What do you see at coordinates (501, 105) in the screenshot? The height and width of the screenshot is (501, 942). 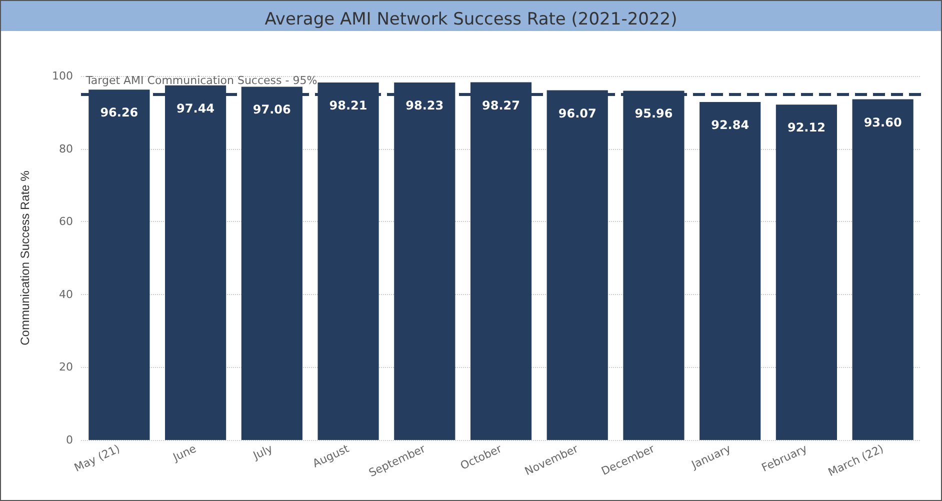 I see `data-label: 98.27` at bounding box center [501, 105].